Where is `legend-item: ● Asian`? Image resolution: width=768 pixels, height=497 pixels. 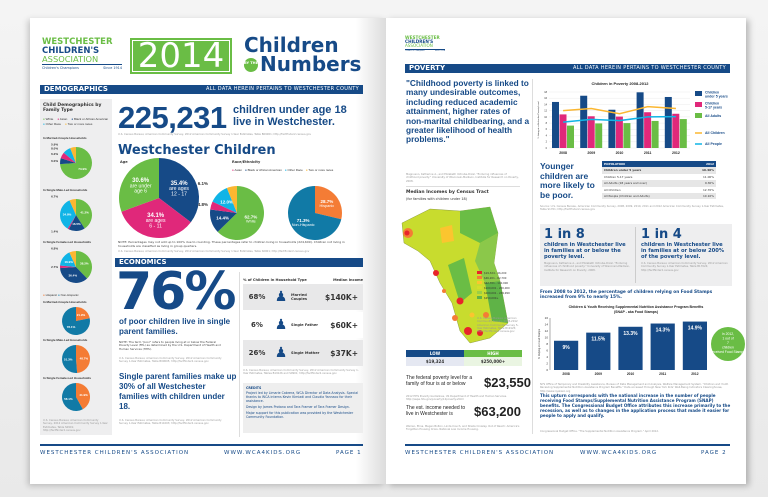 legend-item: ● Asian is located at coordinates (237, 170).